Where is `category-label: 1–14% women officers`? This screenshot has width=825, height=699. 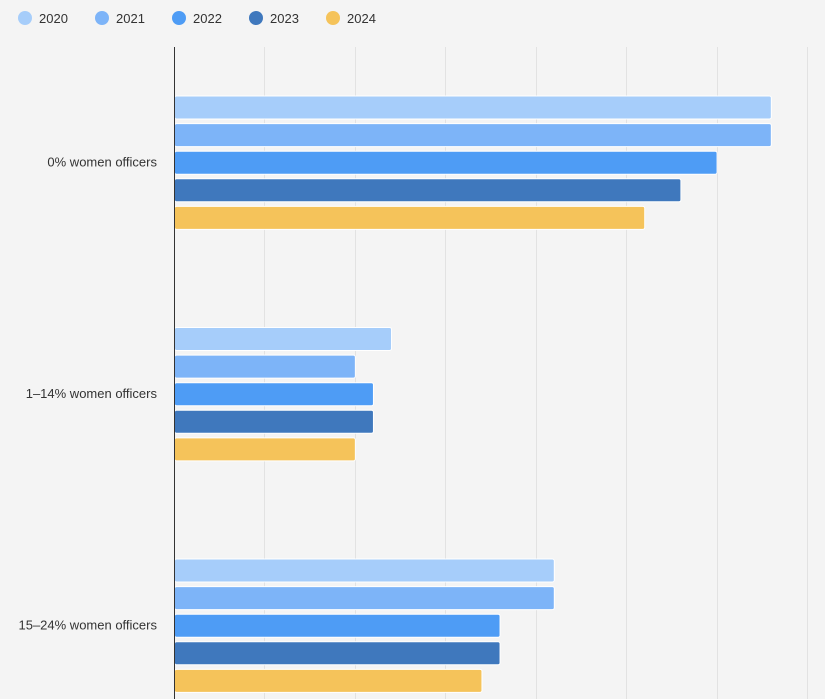
category-label: 1–14% women officers is located at coordinates (92, 393).